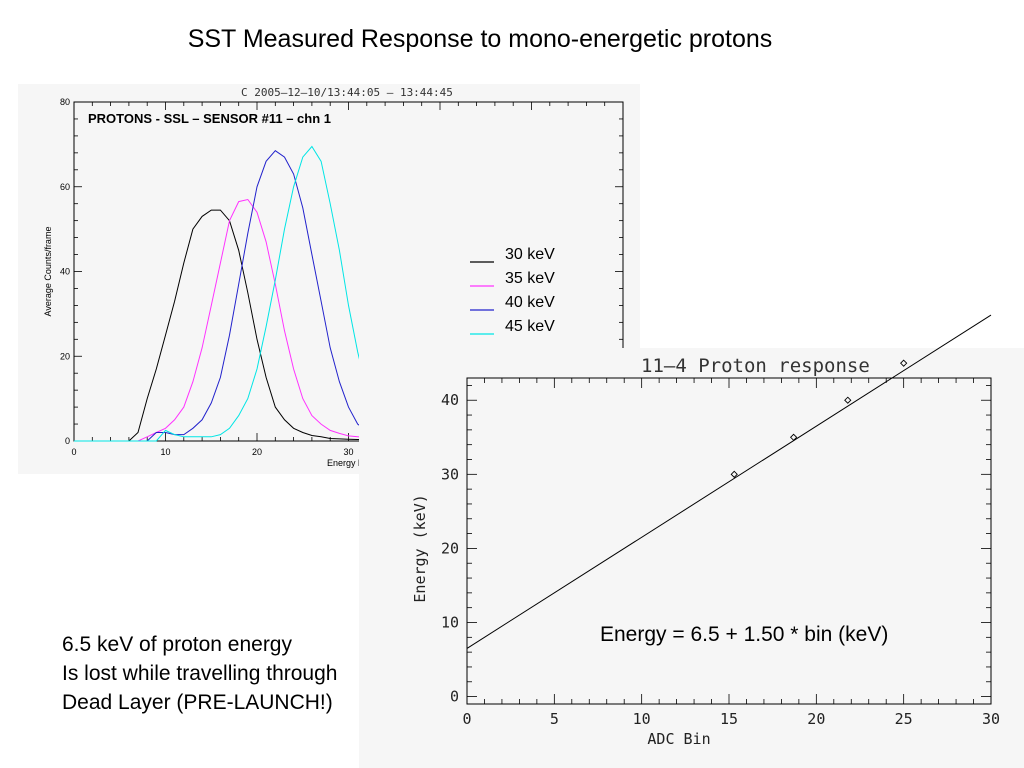 Image resolution: width=1024 pixels, height=768 pixels. Describe the element at coordinates (729, 719) in the screenshot. I see `chart2-x-tick-label: 15` at that location.